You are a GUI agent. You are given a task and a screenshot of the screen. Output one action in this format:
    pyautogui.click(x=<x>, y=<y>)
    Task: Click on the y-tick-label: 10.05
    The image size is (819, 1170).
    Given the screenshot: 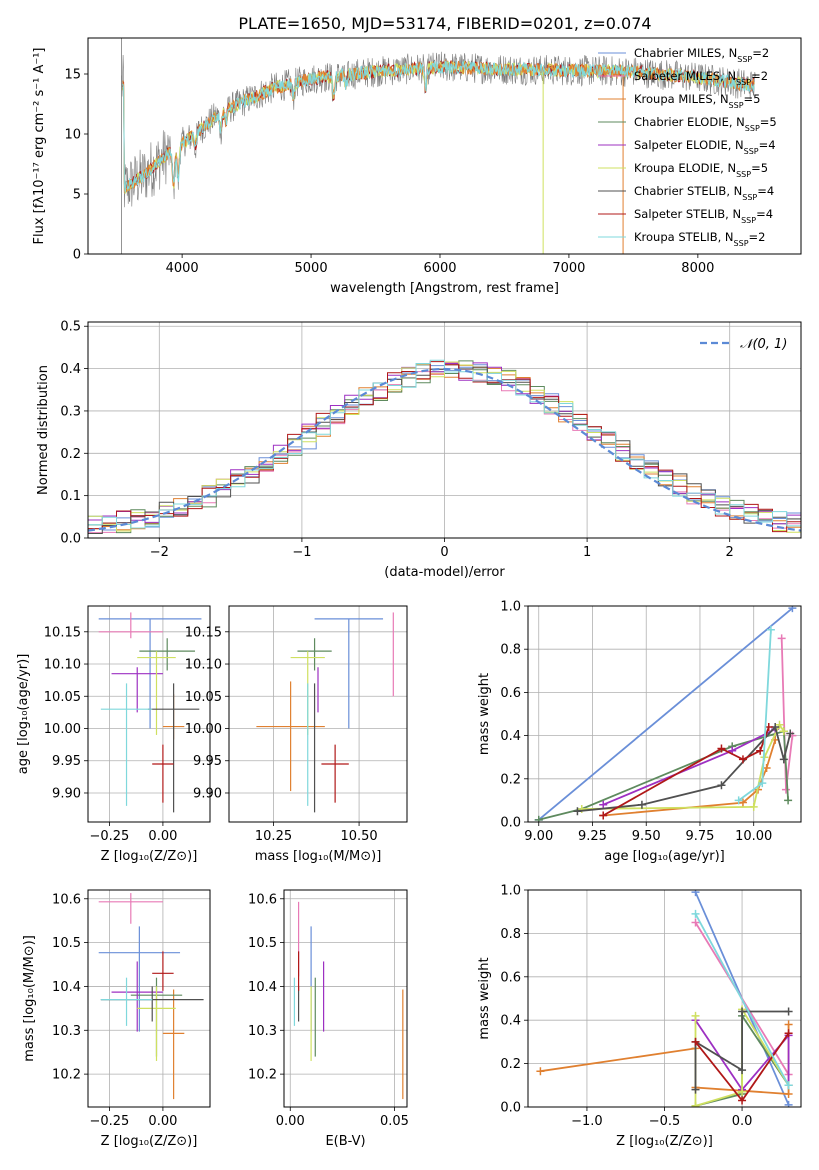 What is the action you would take?
    pyautogui.click(x=62, y=697)
    